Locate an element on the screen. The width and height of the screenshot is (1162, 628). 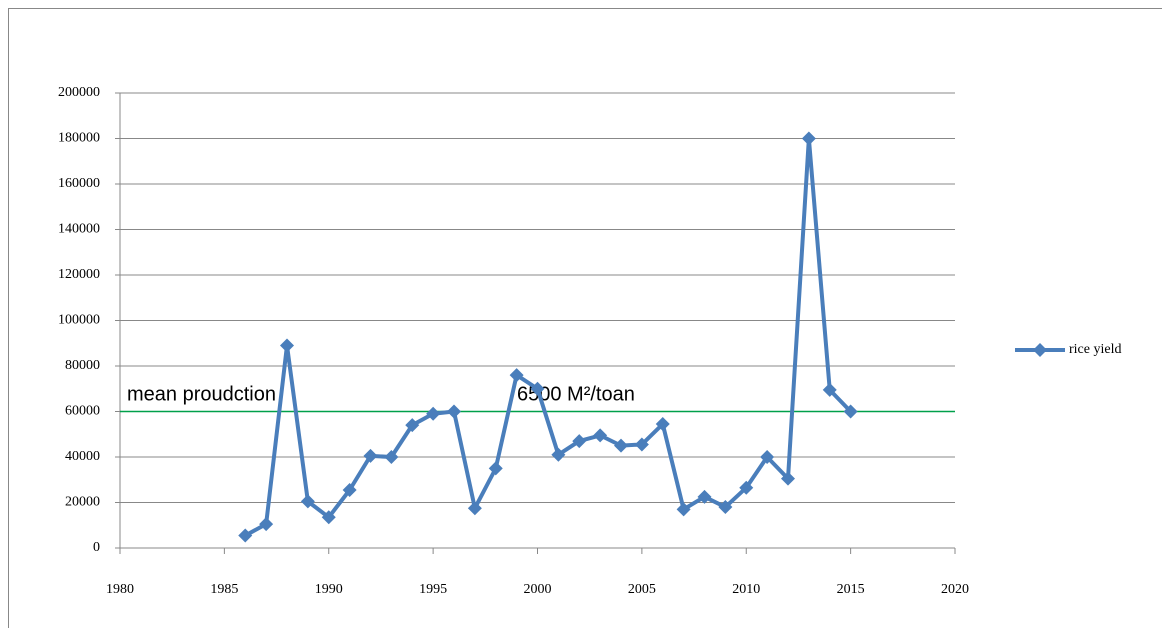
x-tick-label: 2010 is located at coordinates (746, 589).